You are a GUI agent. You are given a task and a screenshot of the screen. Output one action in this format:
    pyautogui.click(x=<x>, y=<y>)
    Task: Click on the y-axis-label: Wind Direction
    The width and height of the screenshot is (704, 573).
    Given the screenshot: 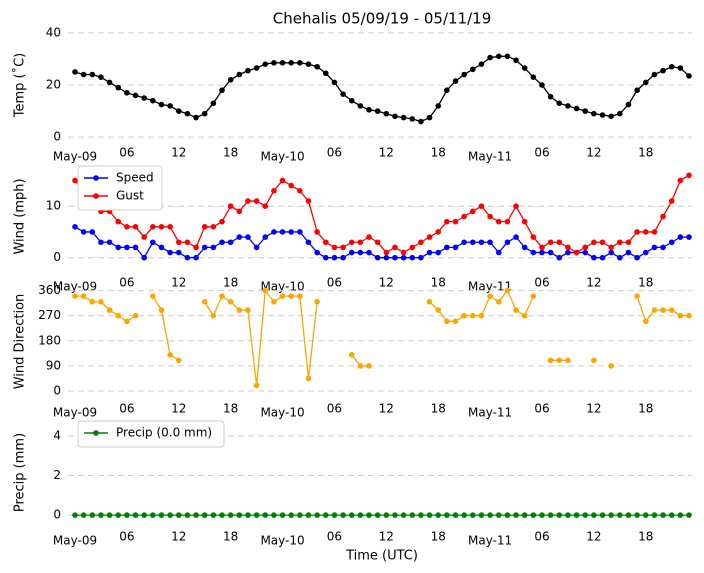 What is the action you would take?
    pyautogui.click(x=20, y=342)
    